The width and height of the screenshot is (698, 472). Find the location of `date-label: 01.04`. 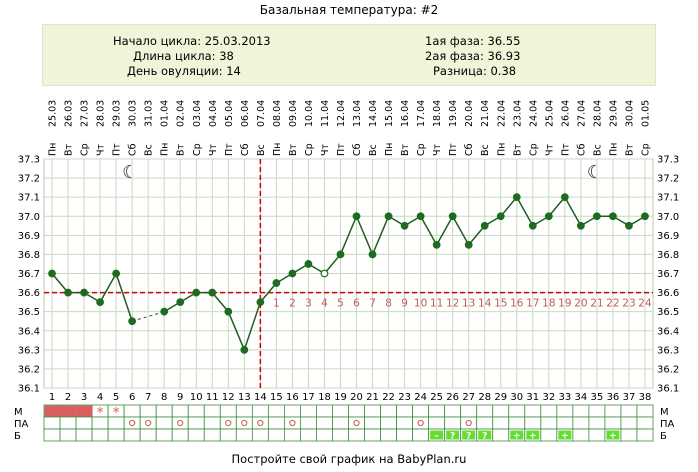

date-label: 01.04 is located at coordinates (165, 113).